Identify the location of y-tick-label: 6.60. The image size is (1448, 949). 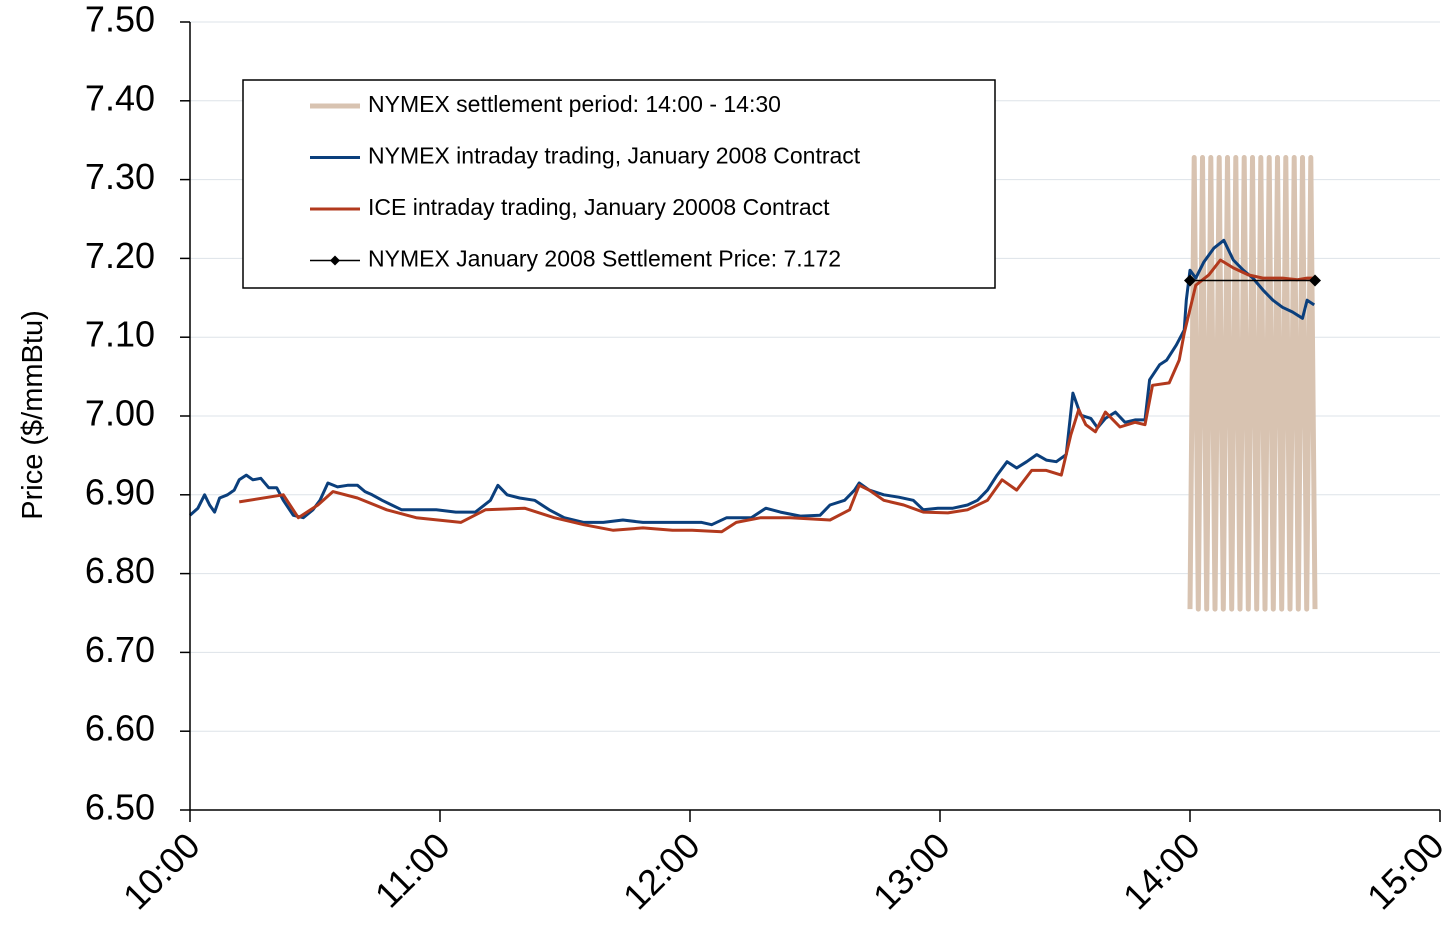
(120, 728).